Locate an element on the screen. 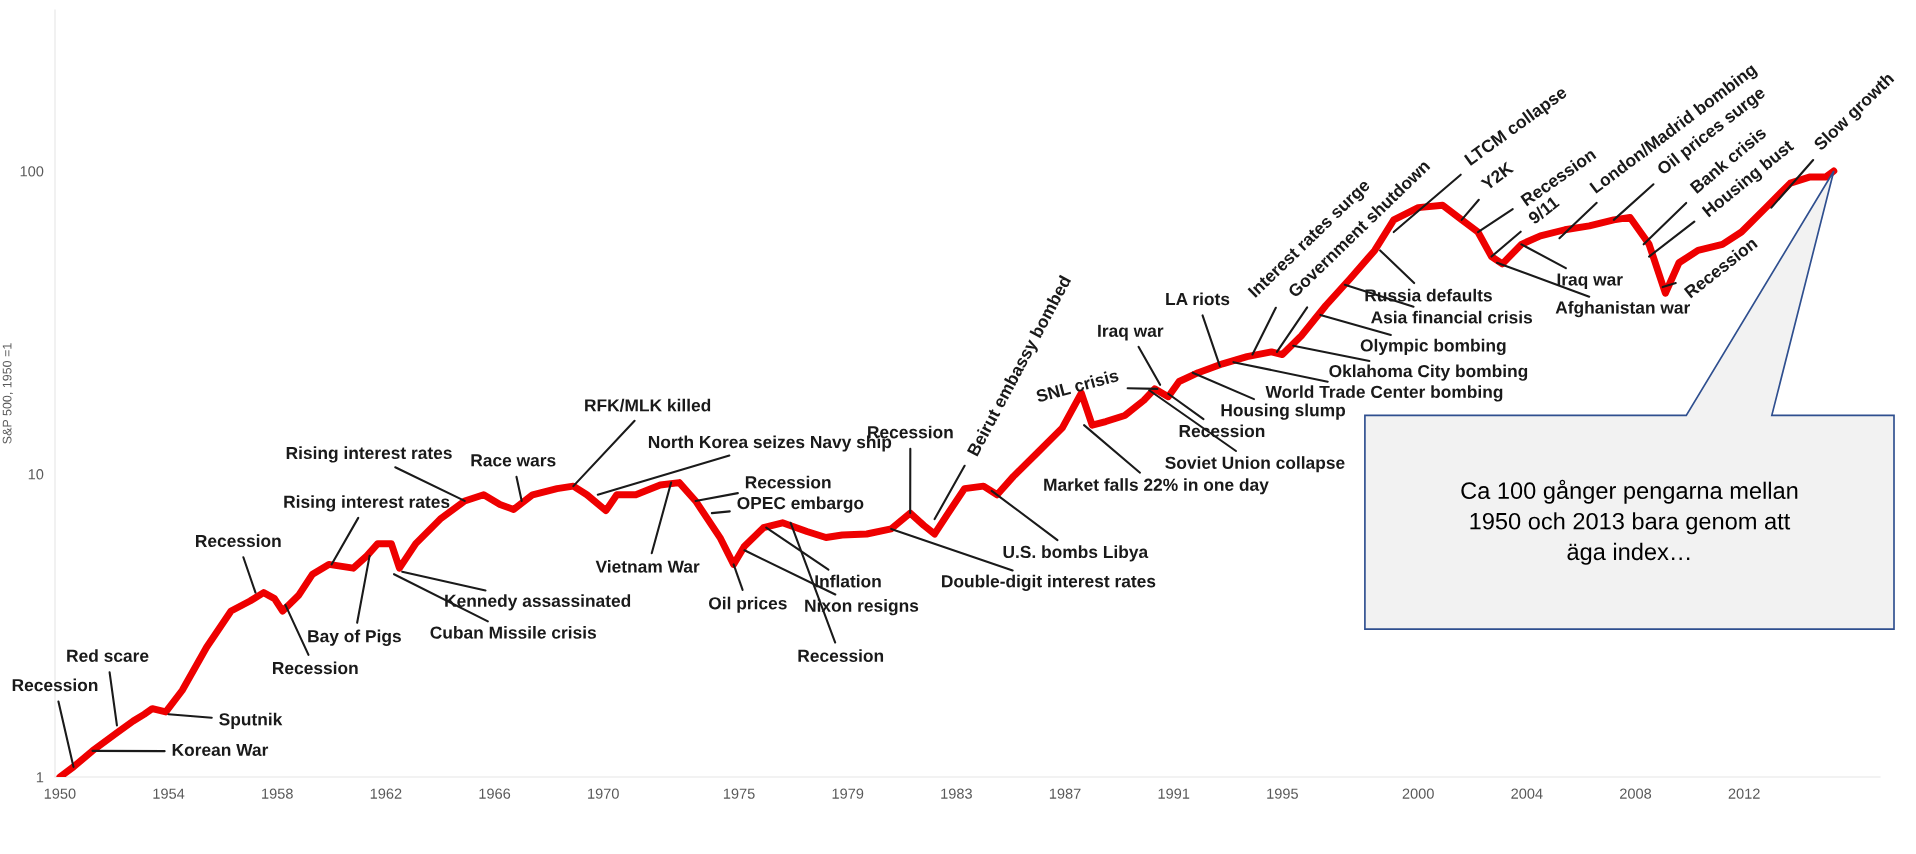  x-tick-label: 2004 is located at coordinates (1527, 793).